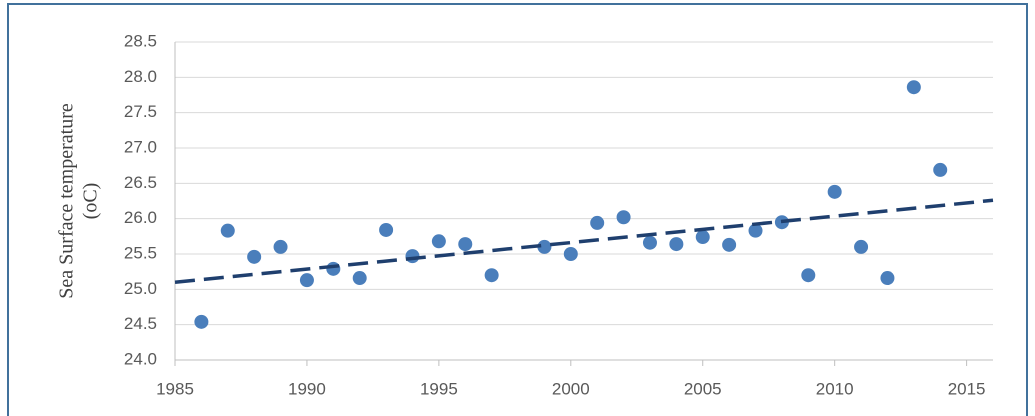 The height and width of the screenshot is (416, 1035). What do you see at coordinates (140, 182) in the screenshot?
I see `y-tick-label: 26.5` at bounding box center [140, 182].